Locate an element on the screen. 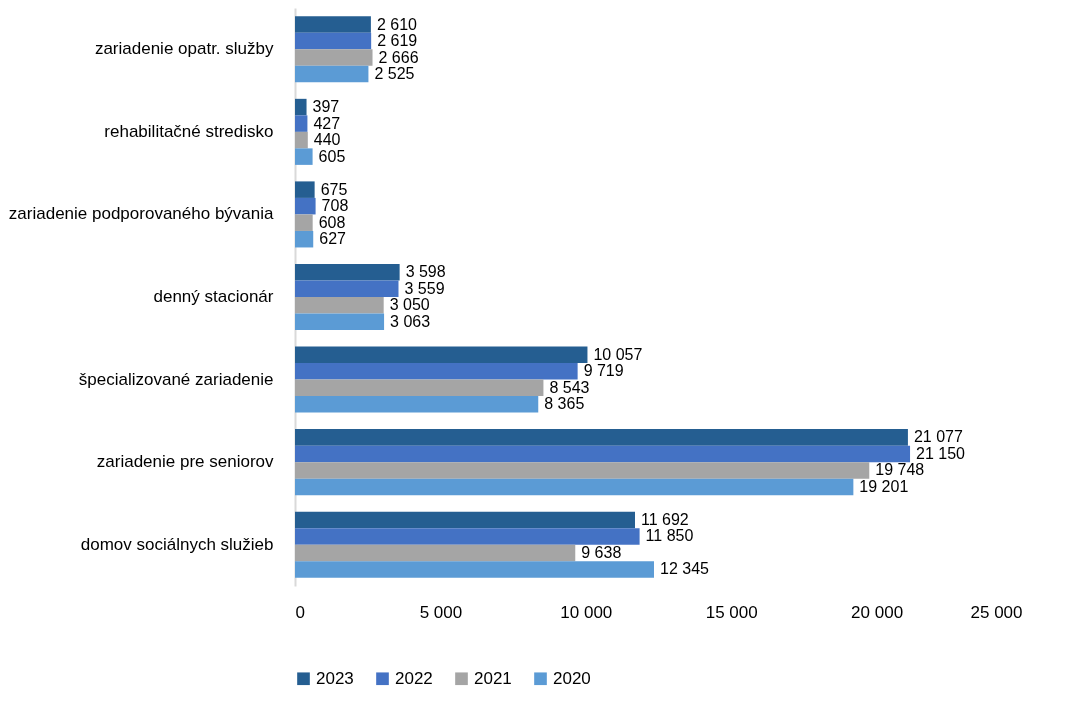 This screenshot has height=711, width=1076. data-label: 9 719 is located at coordinates (603, 371).